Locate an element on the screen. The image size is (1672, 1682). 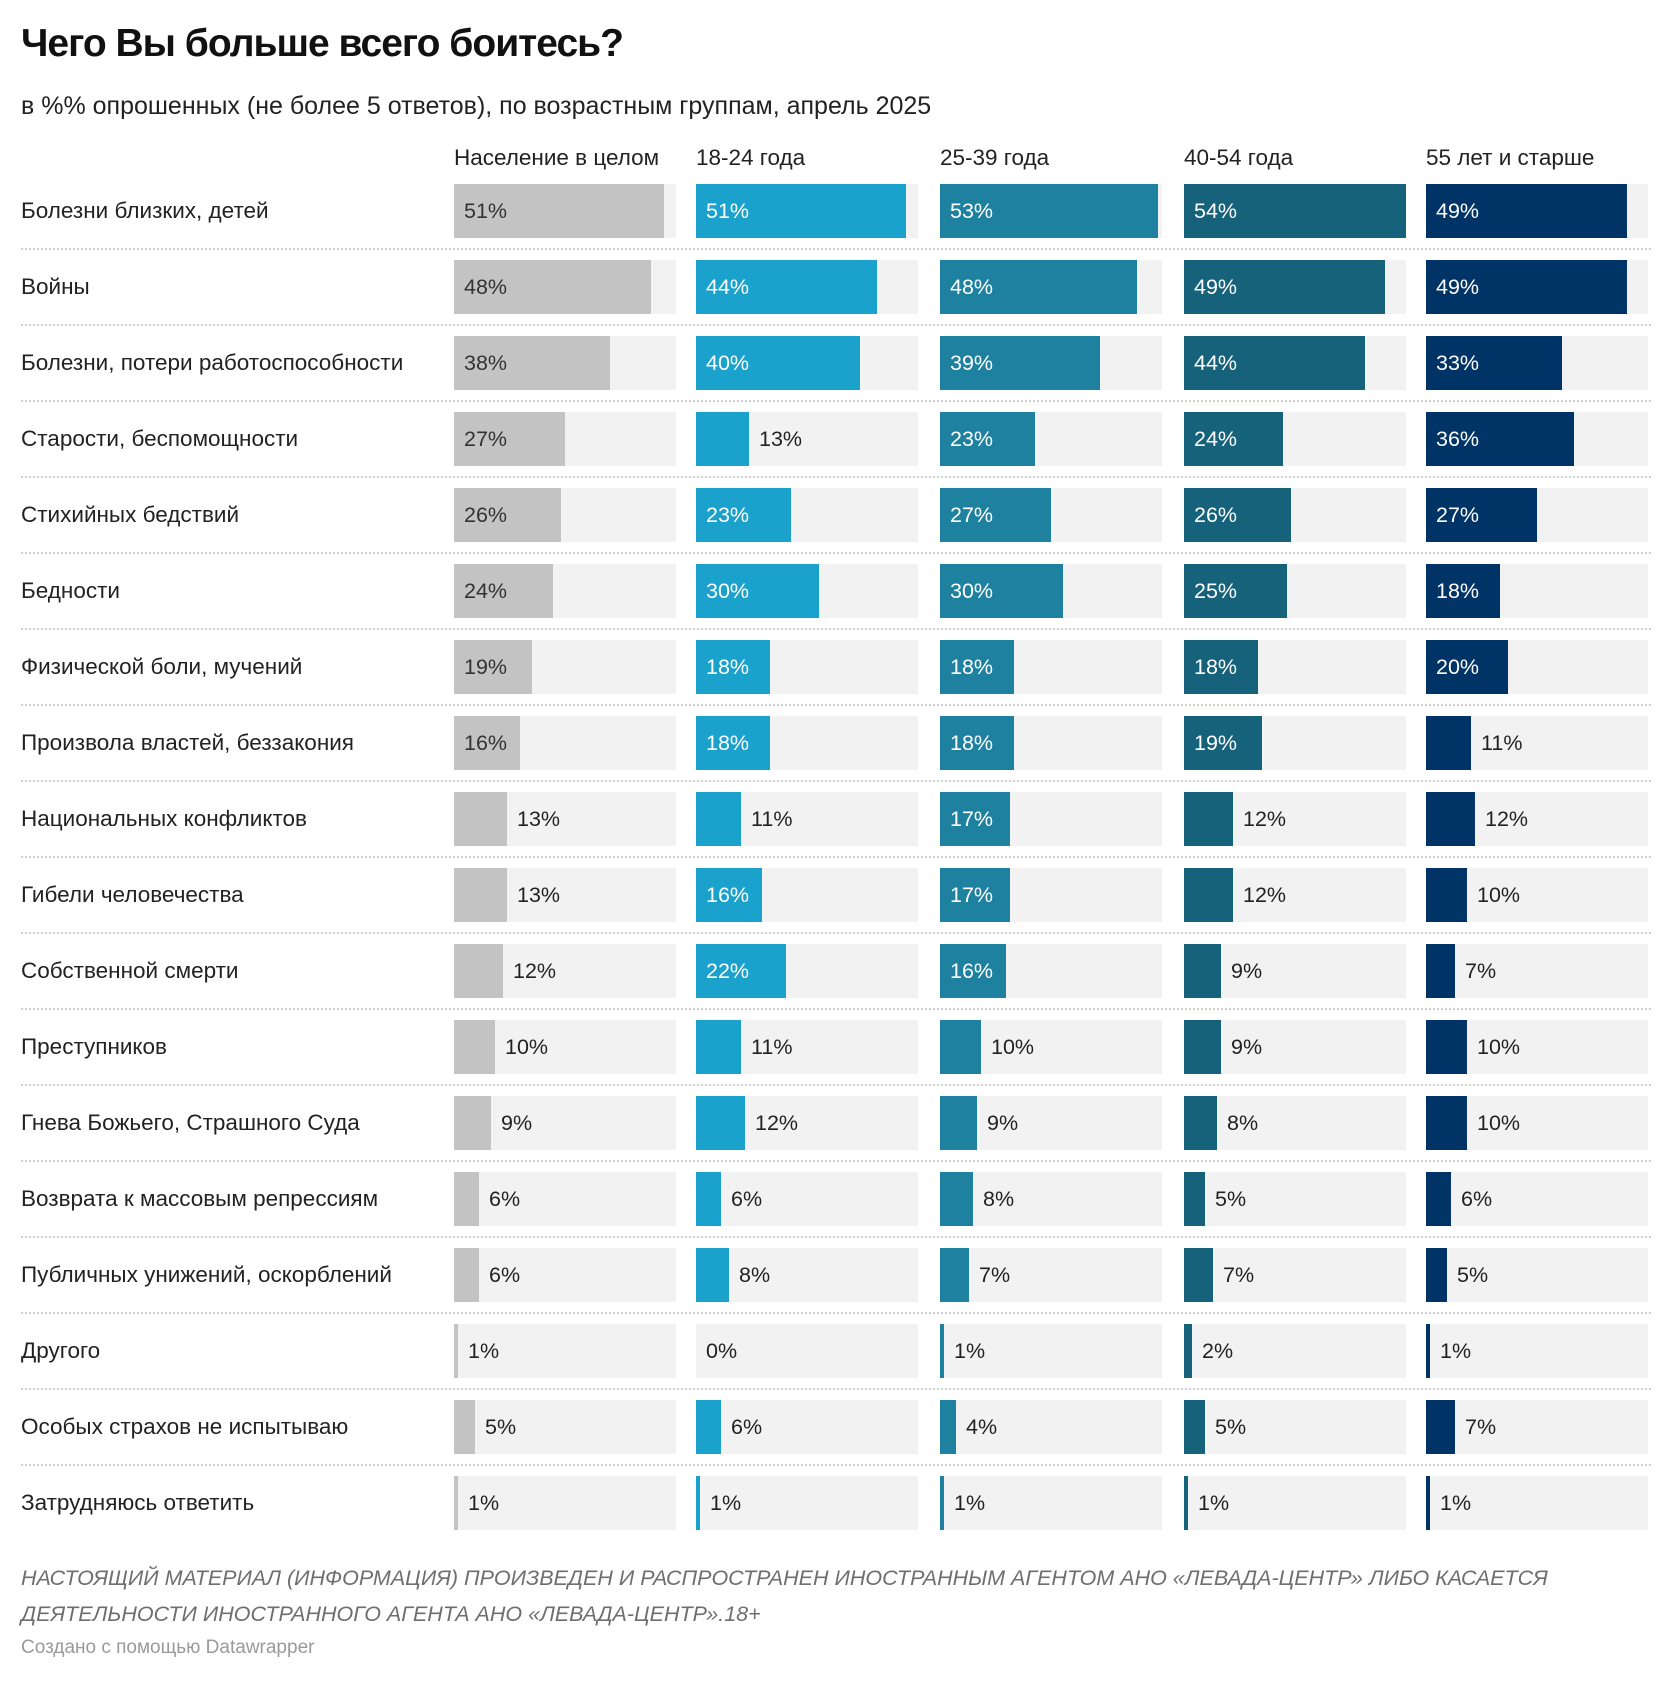
bar-track: 54% is located at coordinates (1295, 211).